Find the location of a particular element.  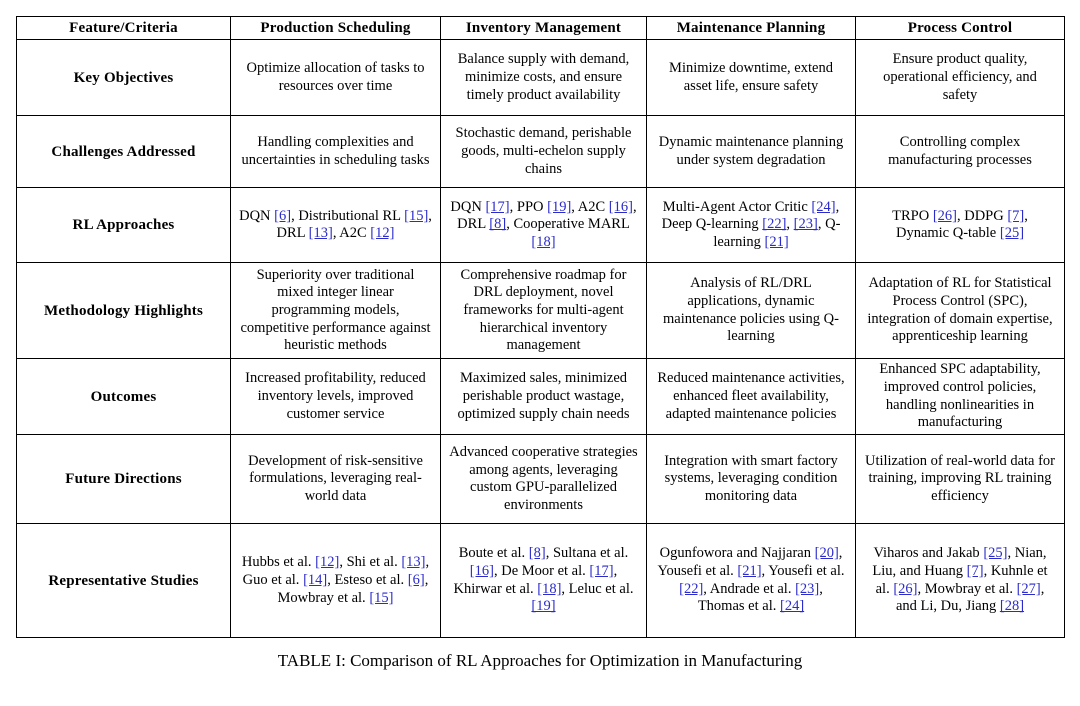

citation-link: [14] is located at coordinates (315, 579).